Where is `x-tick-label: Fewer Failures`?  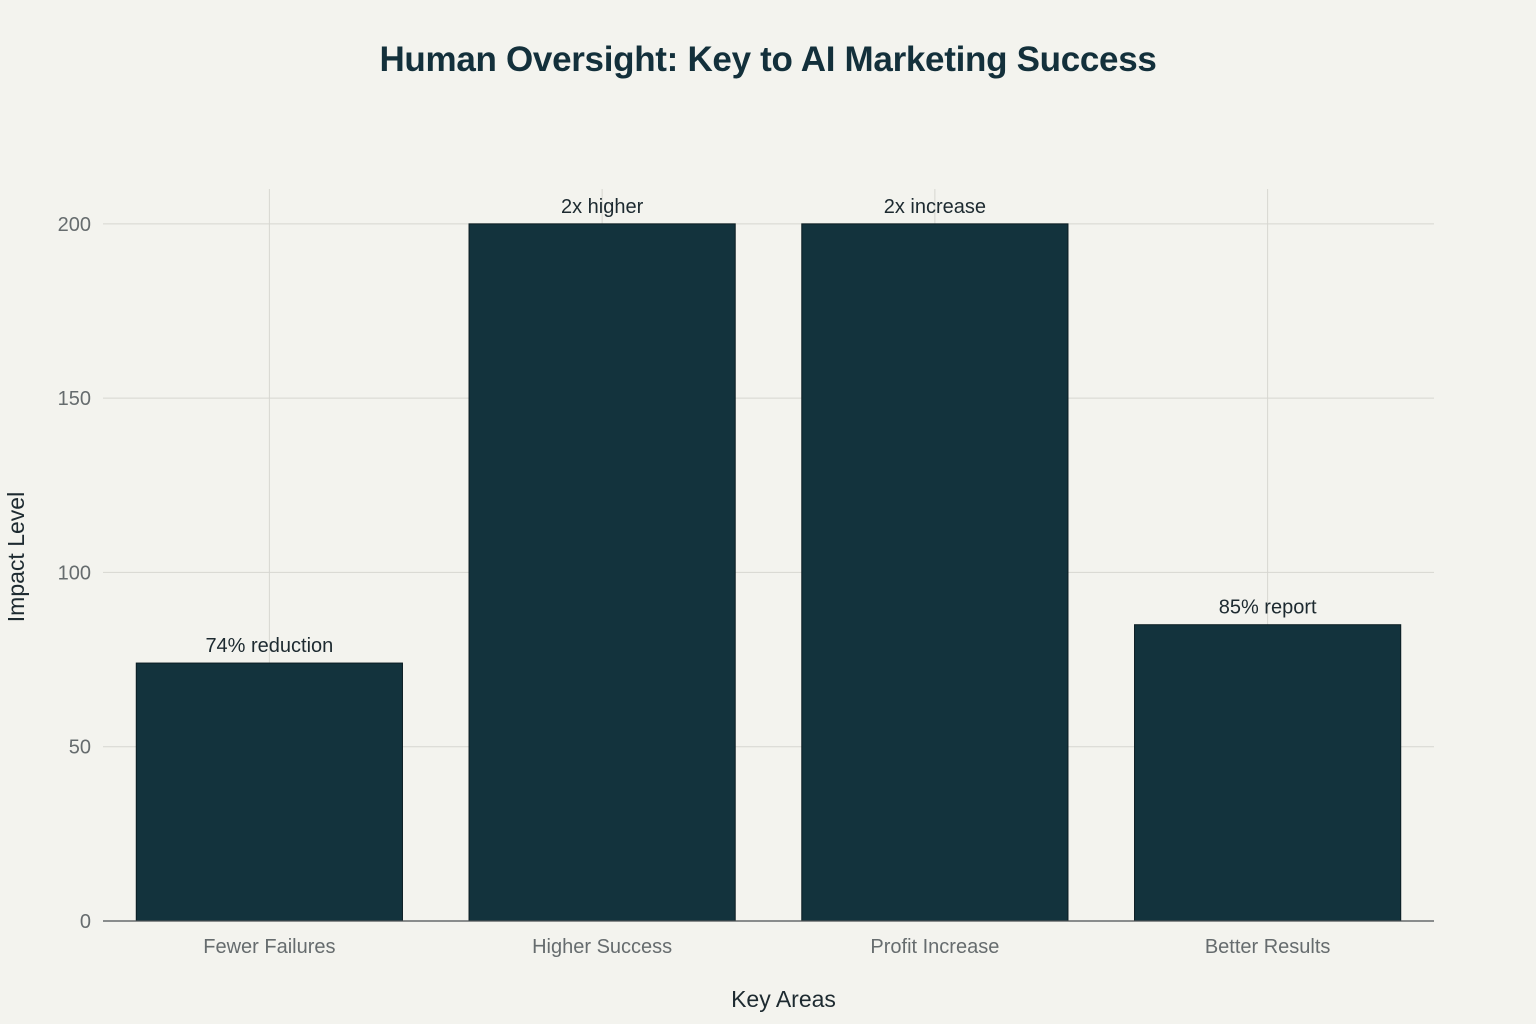
x-tick-label: Fewer Failures is located at coordinates (269, 947).